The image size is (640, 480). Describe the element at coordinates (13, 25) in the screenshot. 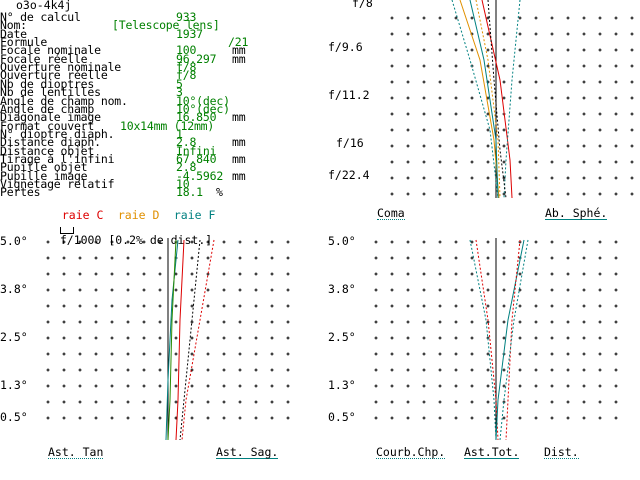

I see `info-label: Nom:` at that location.